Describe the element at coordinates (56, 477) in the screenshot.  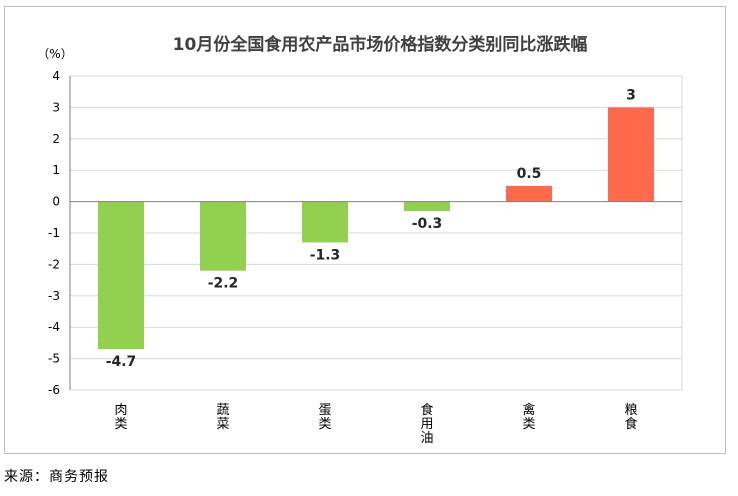
I see `source-note: 来源：商务预报` at that location.